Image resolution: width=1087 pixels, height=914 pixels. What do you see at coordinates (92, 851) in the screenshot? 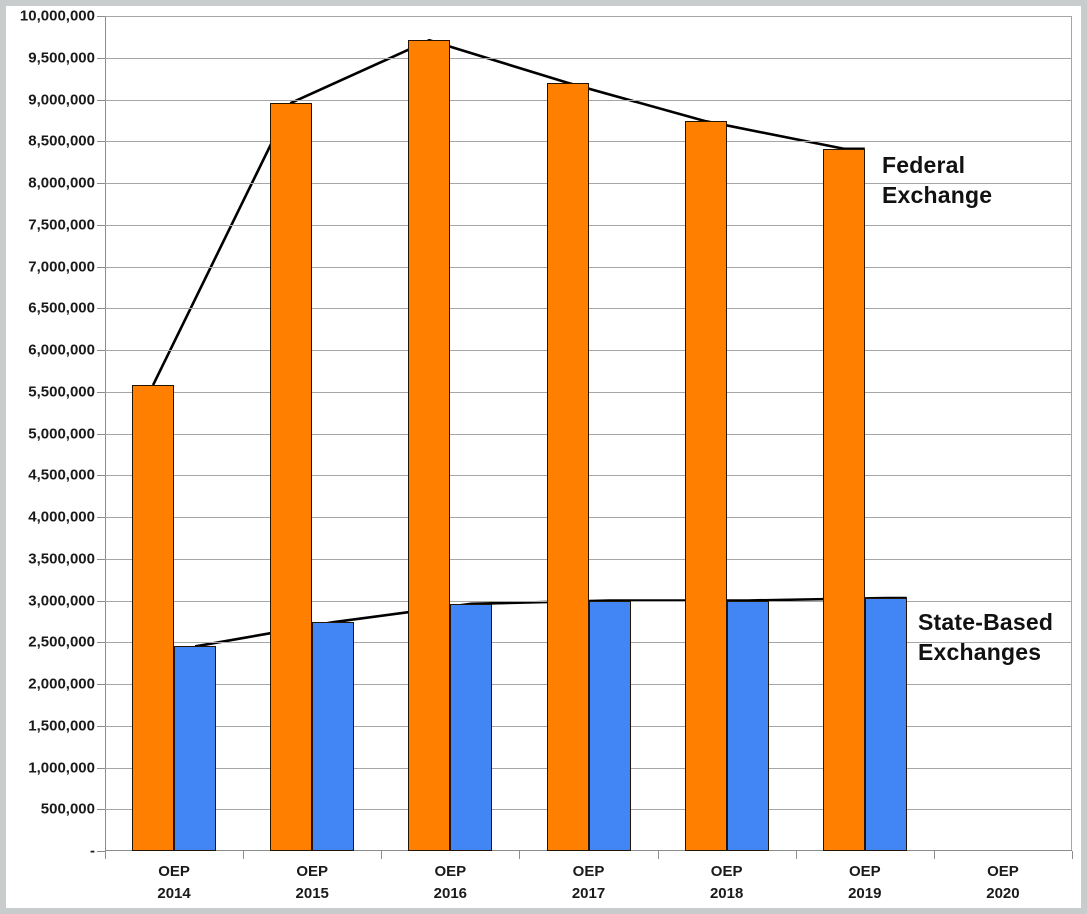
I see `y-axis-label: -` at bounding box center [92, 851].